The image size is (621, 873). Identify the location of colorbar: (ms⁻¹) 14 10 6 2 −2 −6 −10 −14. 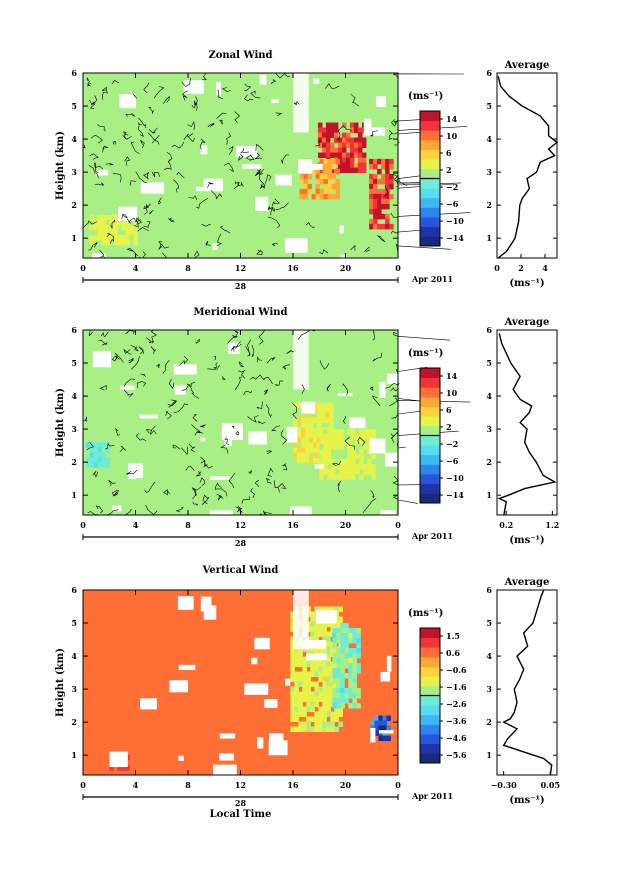
(436, 169).